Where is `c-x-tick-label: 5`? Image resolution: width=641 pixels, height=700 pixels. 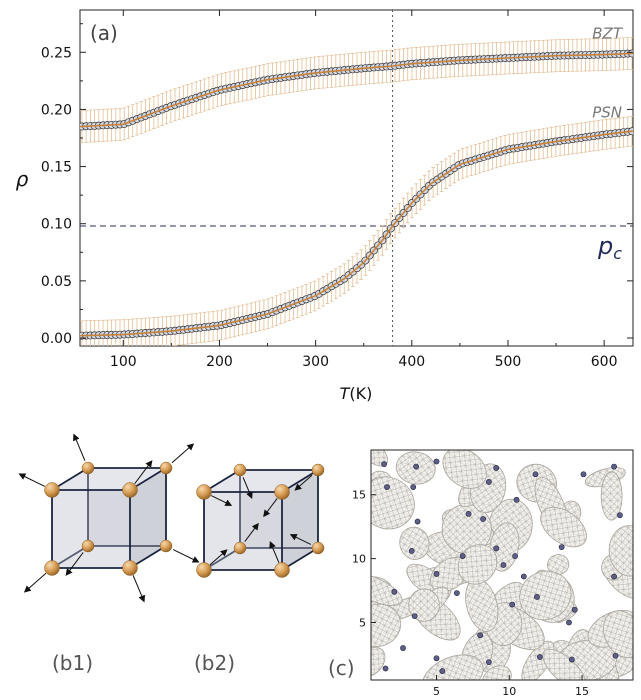
c-x-tick-label: 5 is located at coordinates (436, 691).